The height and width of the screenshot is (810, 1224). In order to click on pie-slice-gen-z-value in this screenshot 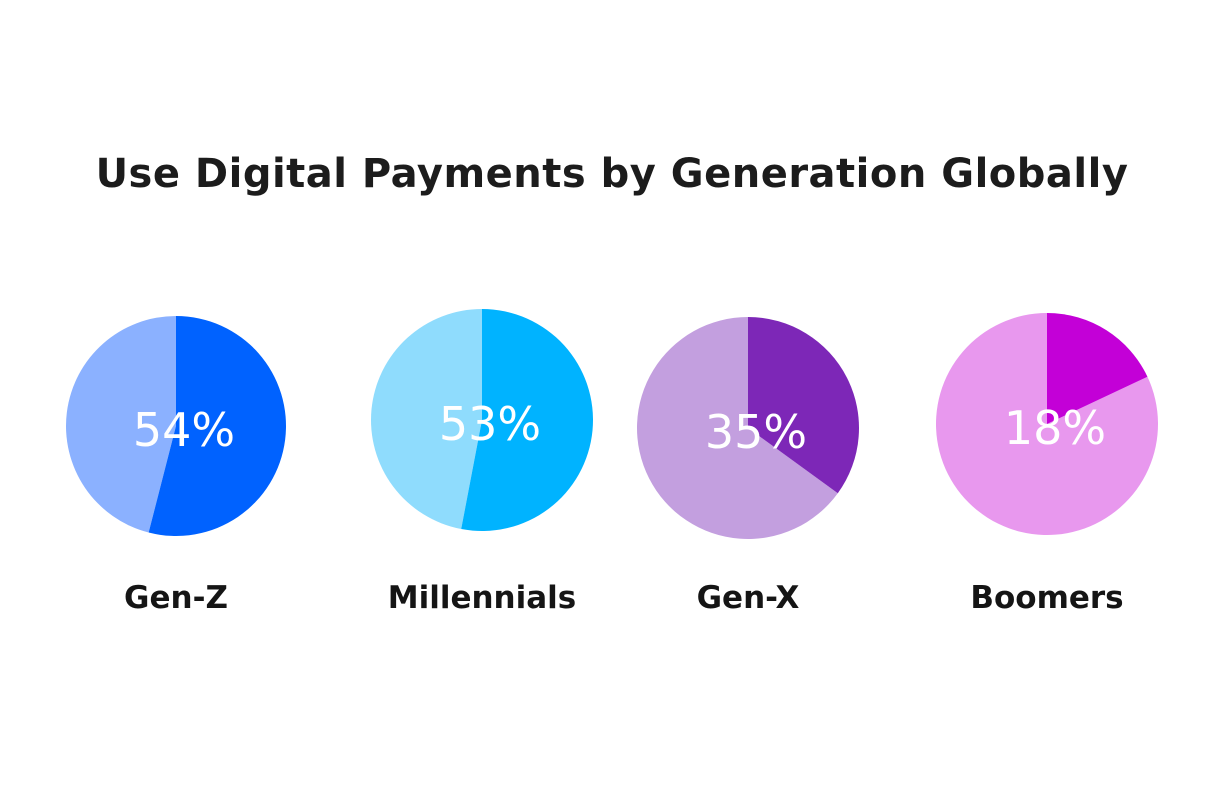, I will do `click(217, 426)`.